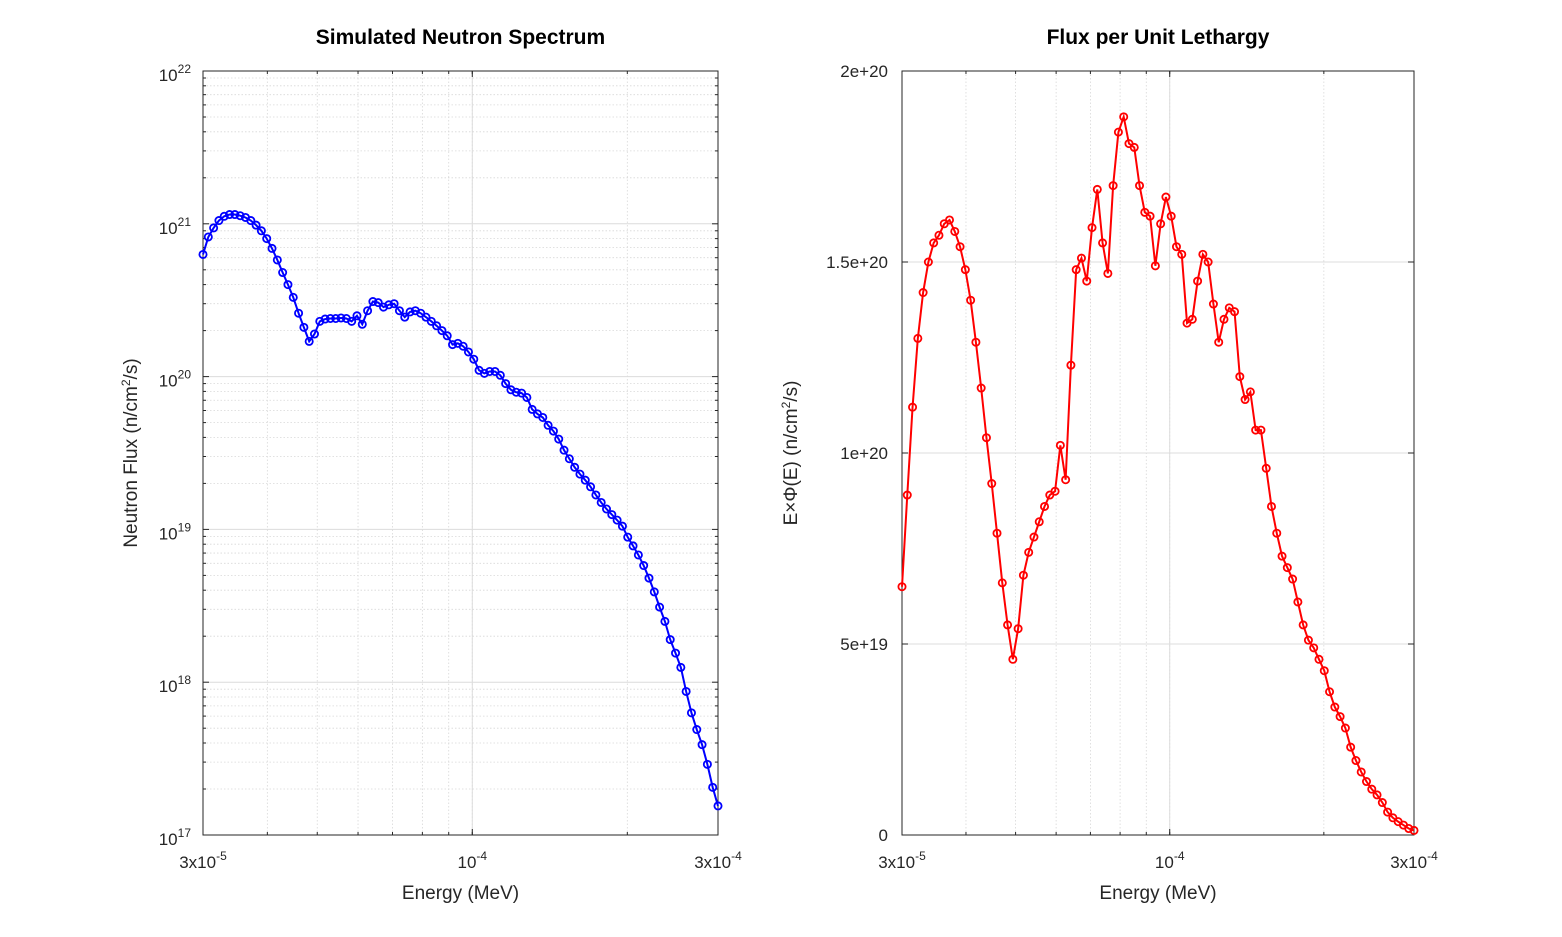 The width and height of the screenshot is (1562, 937). Describe the element at coordinates (175, 73) in the screenshot. I see `y-tick-label: 1022` at that location.